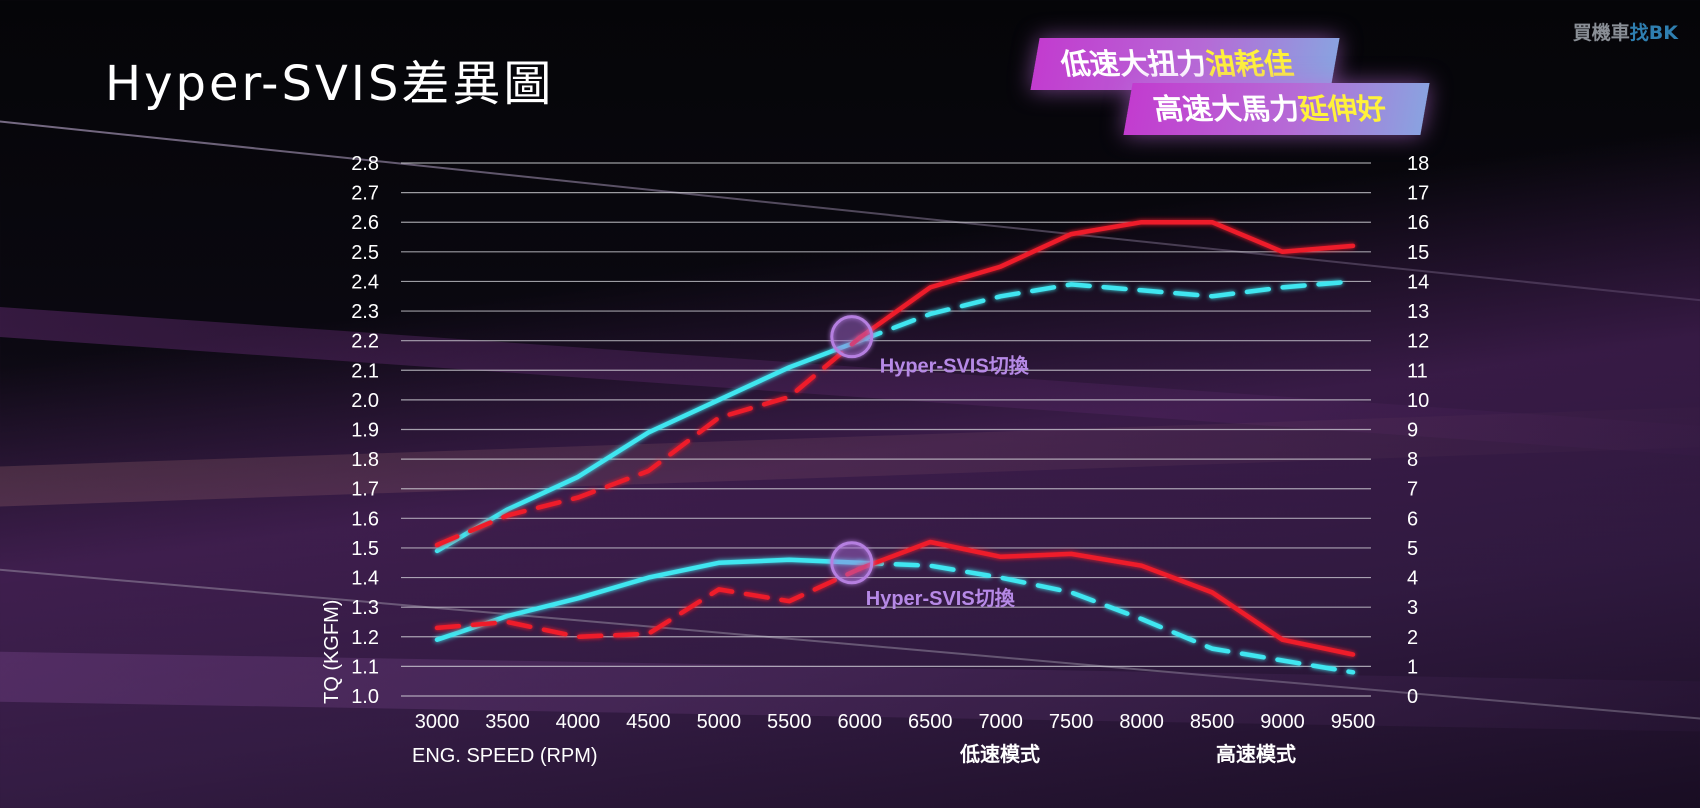  What do you see at coordinates (1412, 460) in the screenshot?
I see `y2-tick-label: 8` at bounding box center [1412, 460].